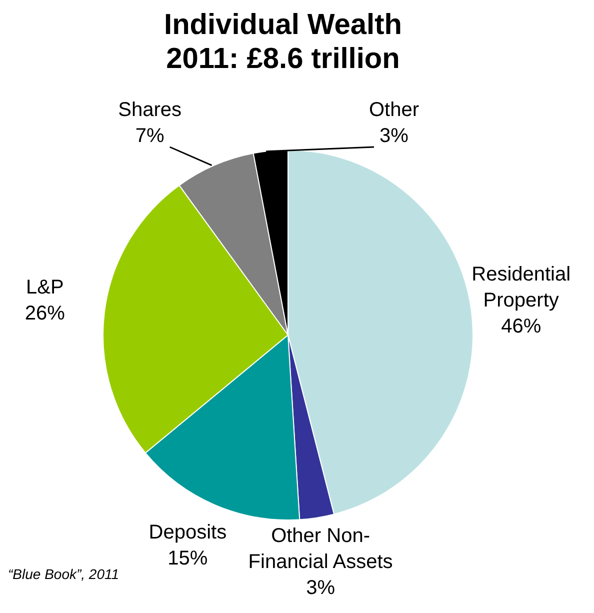 The width and height of the screenshot is (594, 613). Describe the element at coordinates (188, 559) in the screenshot. I see `data-label: 15%` at that location.